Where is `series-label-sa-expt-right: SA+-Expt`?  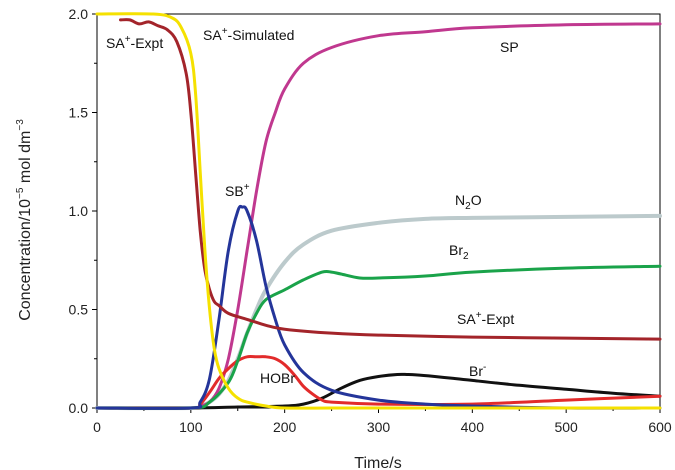
series-label-sa-expt-right: SA+-Expt is located at coordinates (485, 318).